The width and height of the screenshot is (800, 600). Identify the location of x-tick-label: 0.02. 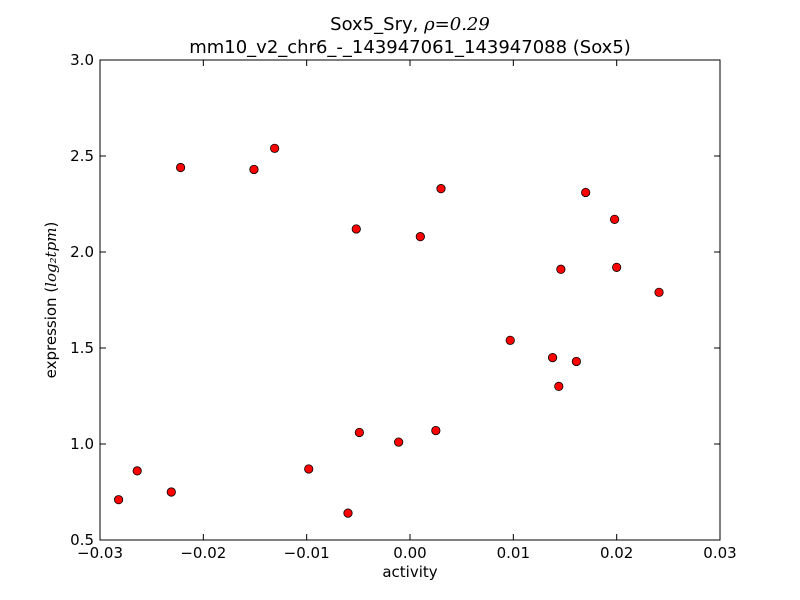
(616, 553).